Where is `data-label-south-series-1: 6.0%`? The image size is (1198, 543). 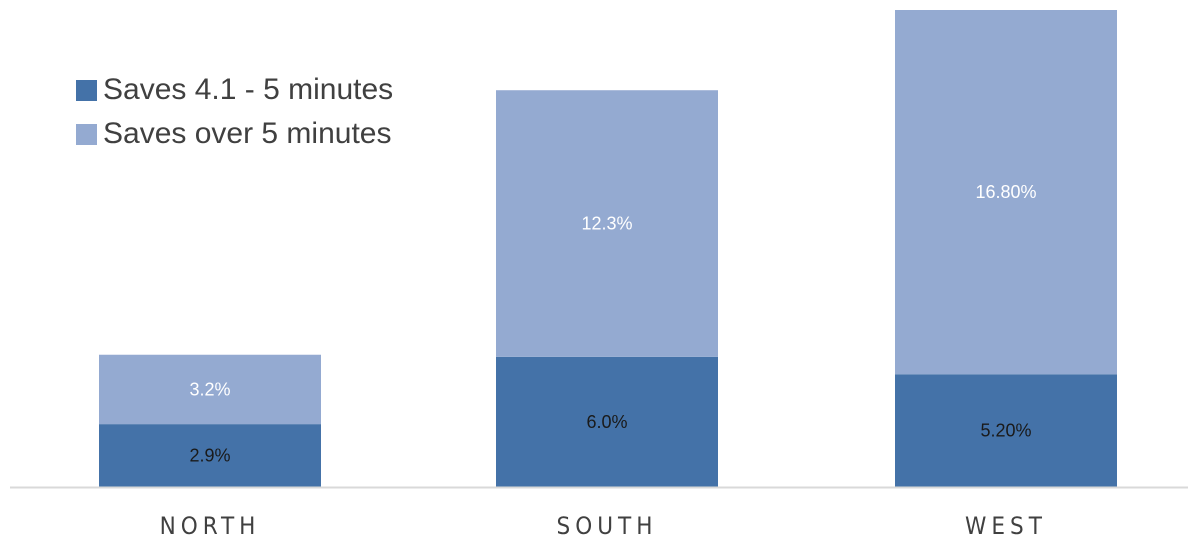 data-label-south-series-1: 6.0% is located at coordinates (606, 422).